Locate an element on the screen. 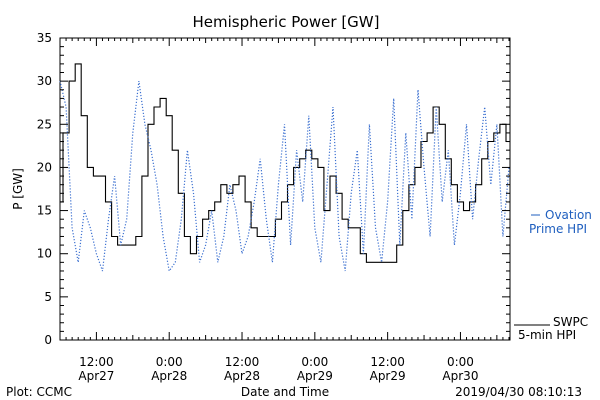  x-tick-label-date: Apr30 is located at coordinates (460, 376).